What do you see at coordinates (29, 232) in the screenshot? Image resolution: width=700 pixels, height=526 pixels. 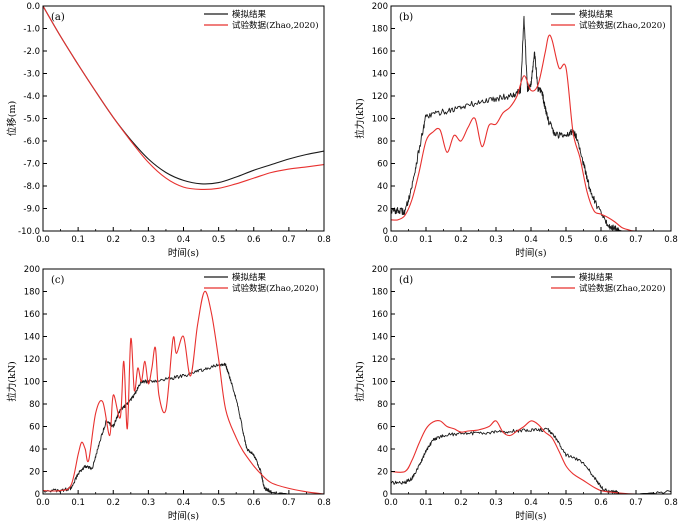 I see `y-tick-label: -10.0` at bounding box center [29, 232].